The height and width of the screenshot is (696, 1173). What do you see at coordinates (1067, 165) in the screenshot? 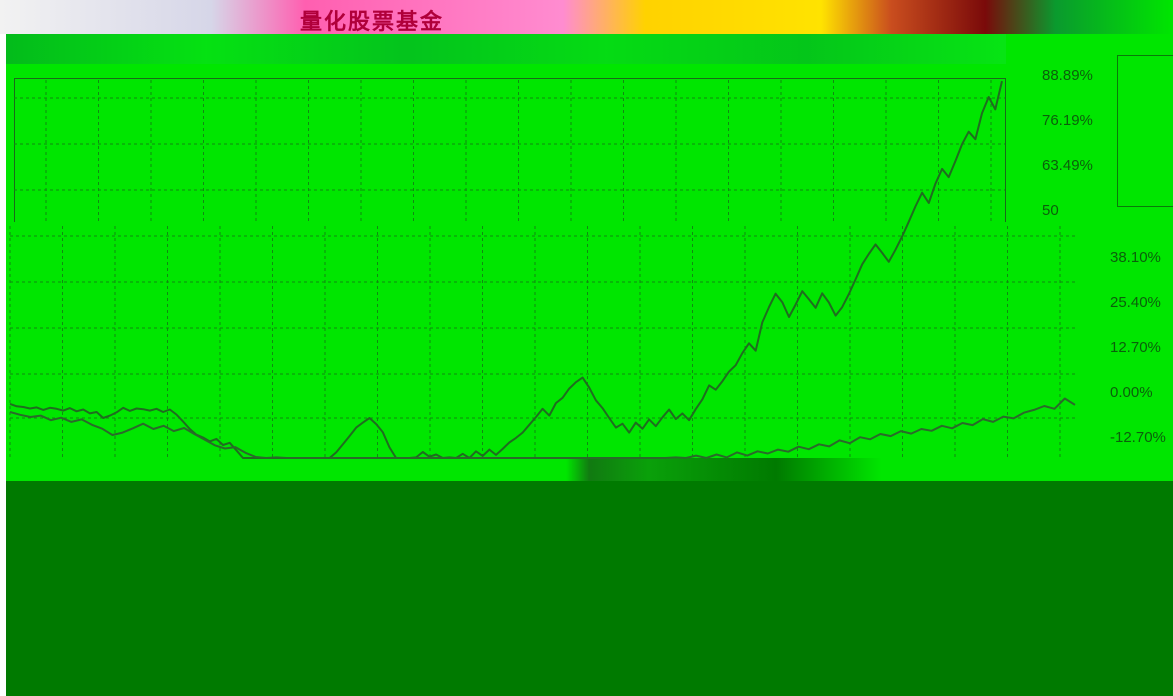
I see `y-tick-label: 63.49%` at bounding box center [1067, 165].